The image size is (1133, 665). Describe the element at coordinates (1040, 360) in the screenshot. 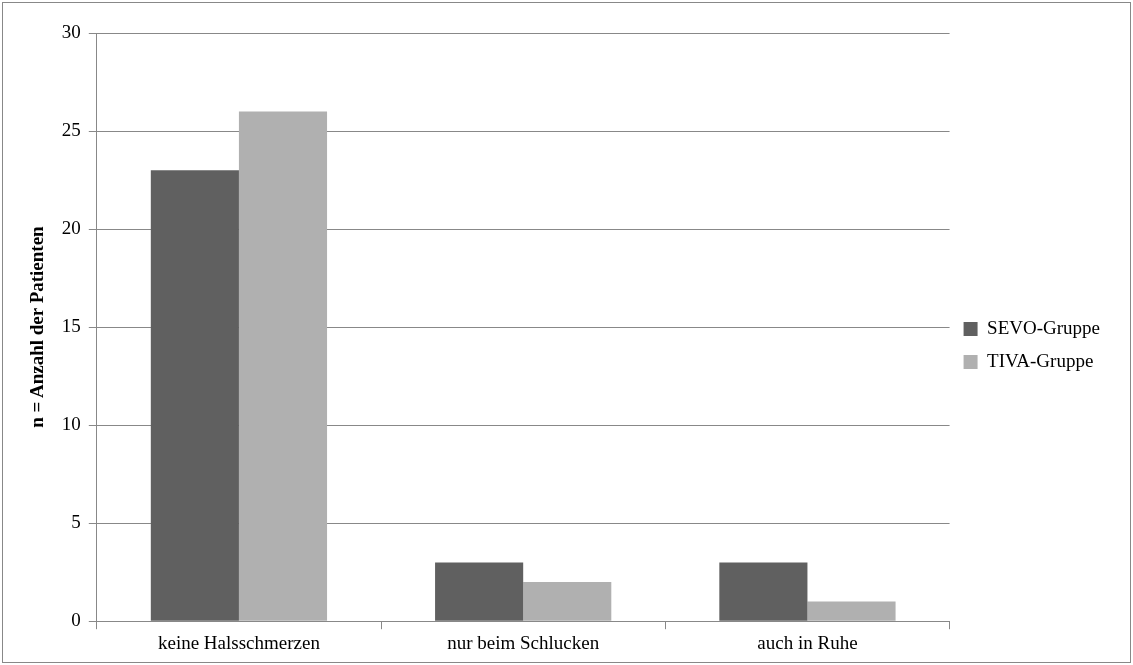

I see `legend-label: TIVA-Gruppe` at that location.